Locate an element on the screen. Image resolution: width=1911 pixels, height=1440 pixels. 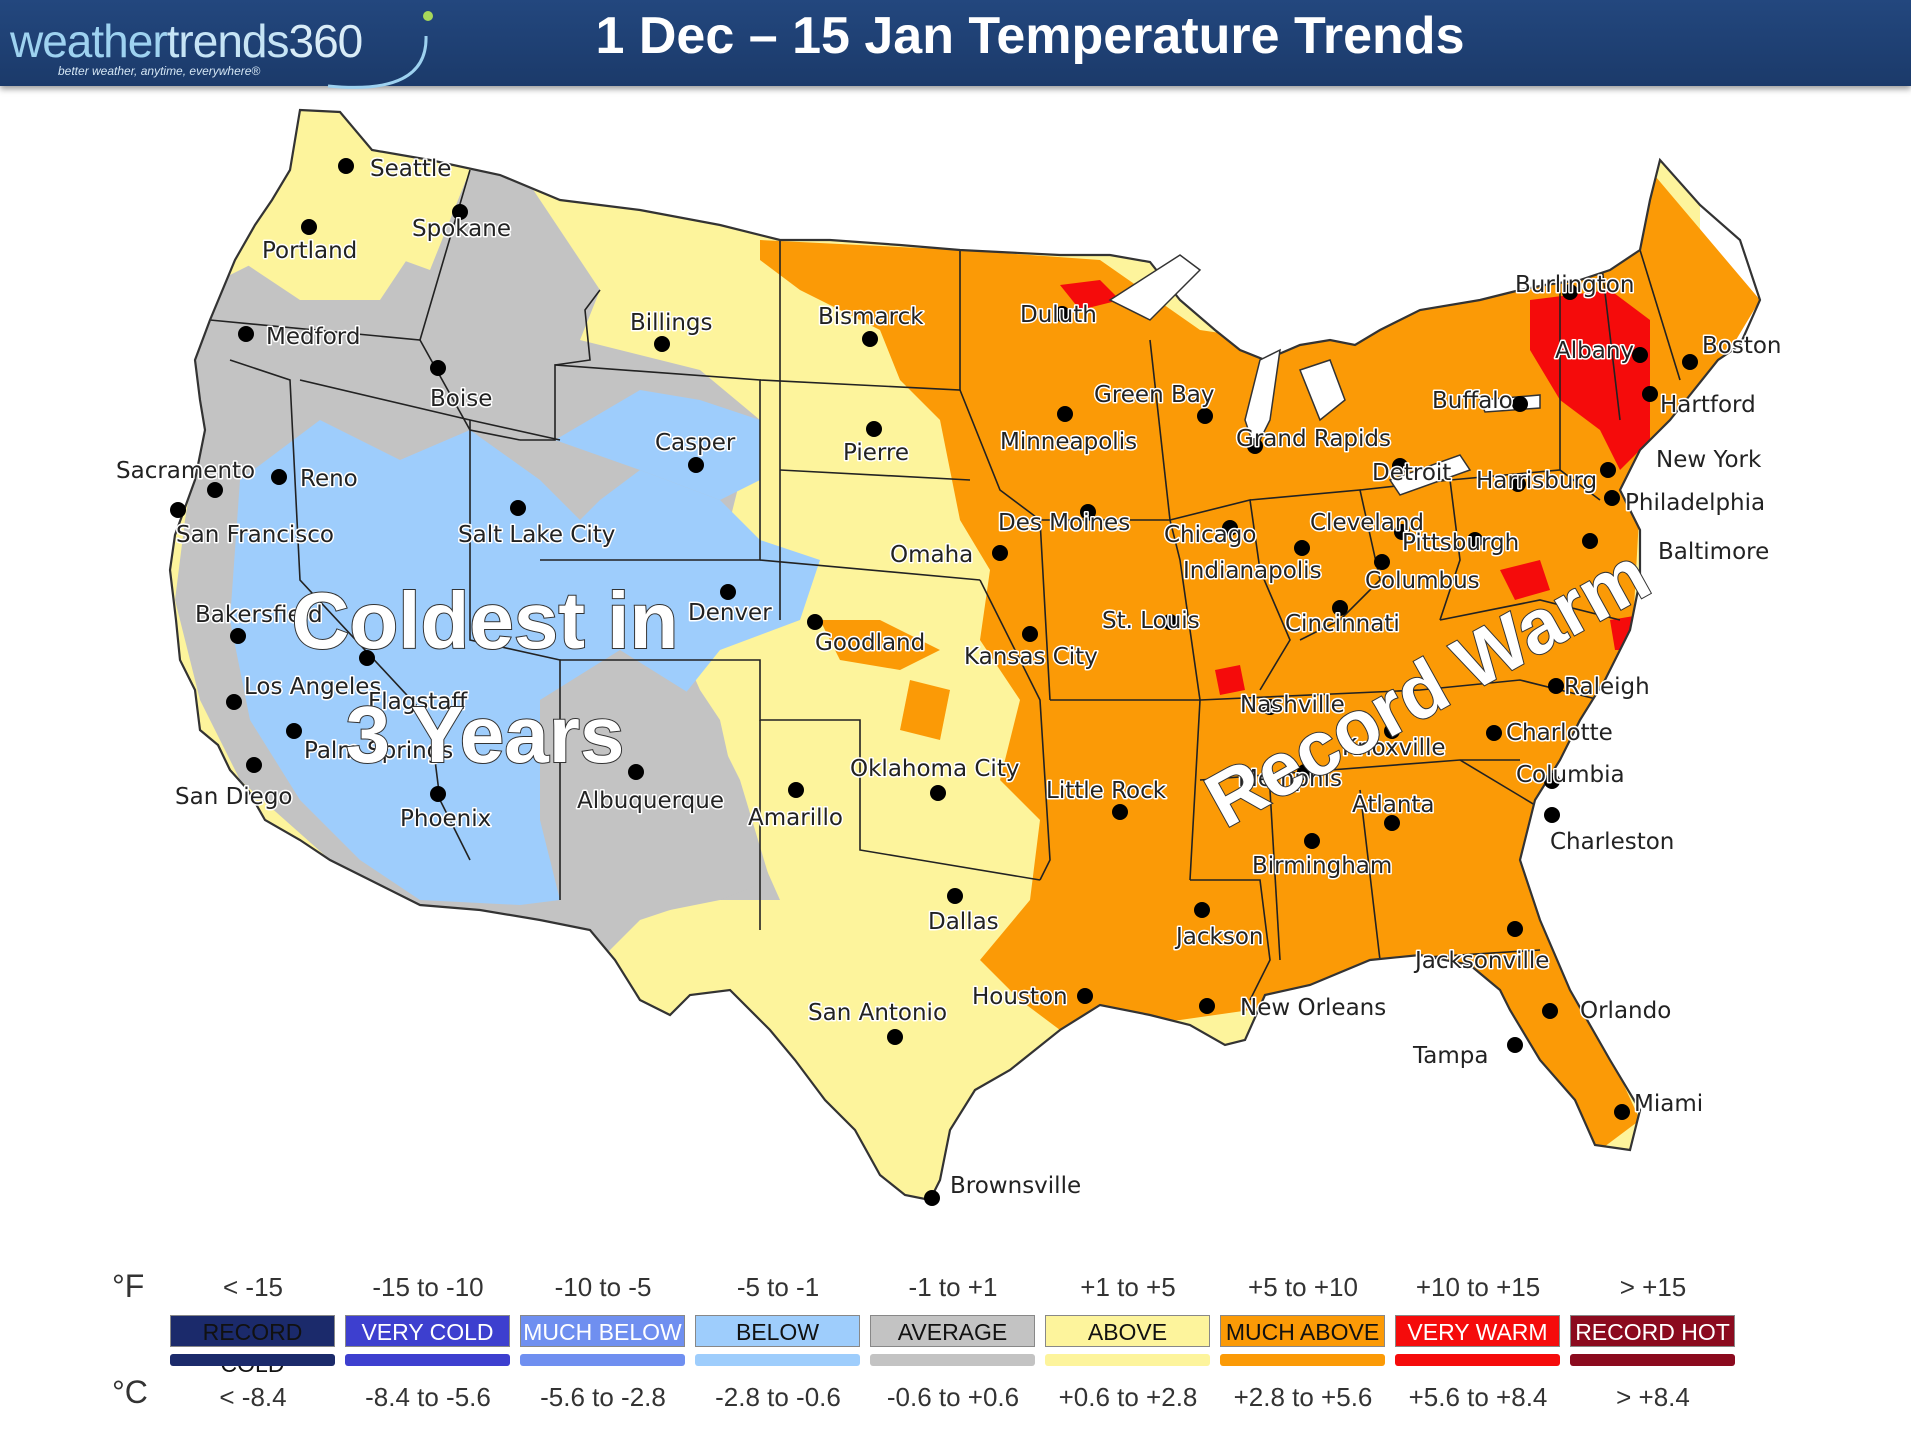
legend-swatch-below: BELOW is located at coordinates (777, 1331).